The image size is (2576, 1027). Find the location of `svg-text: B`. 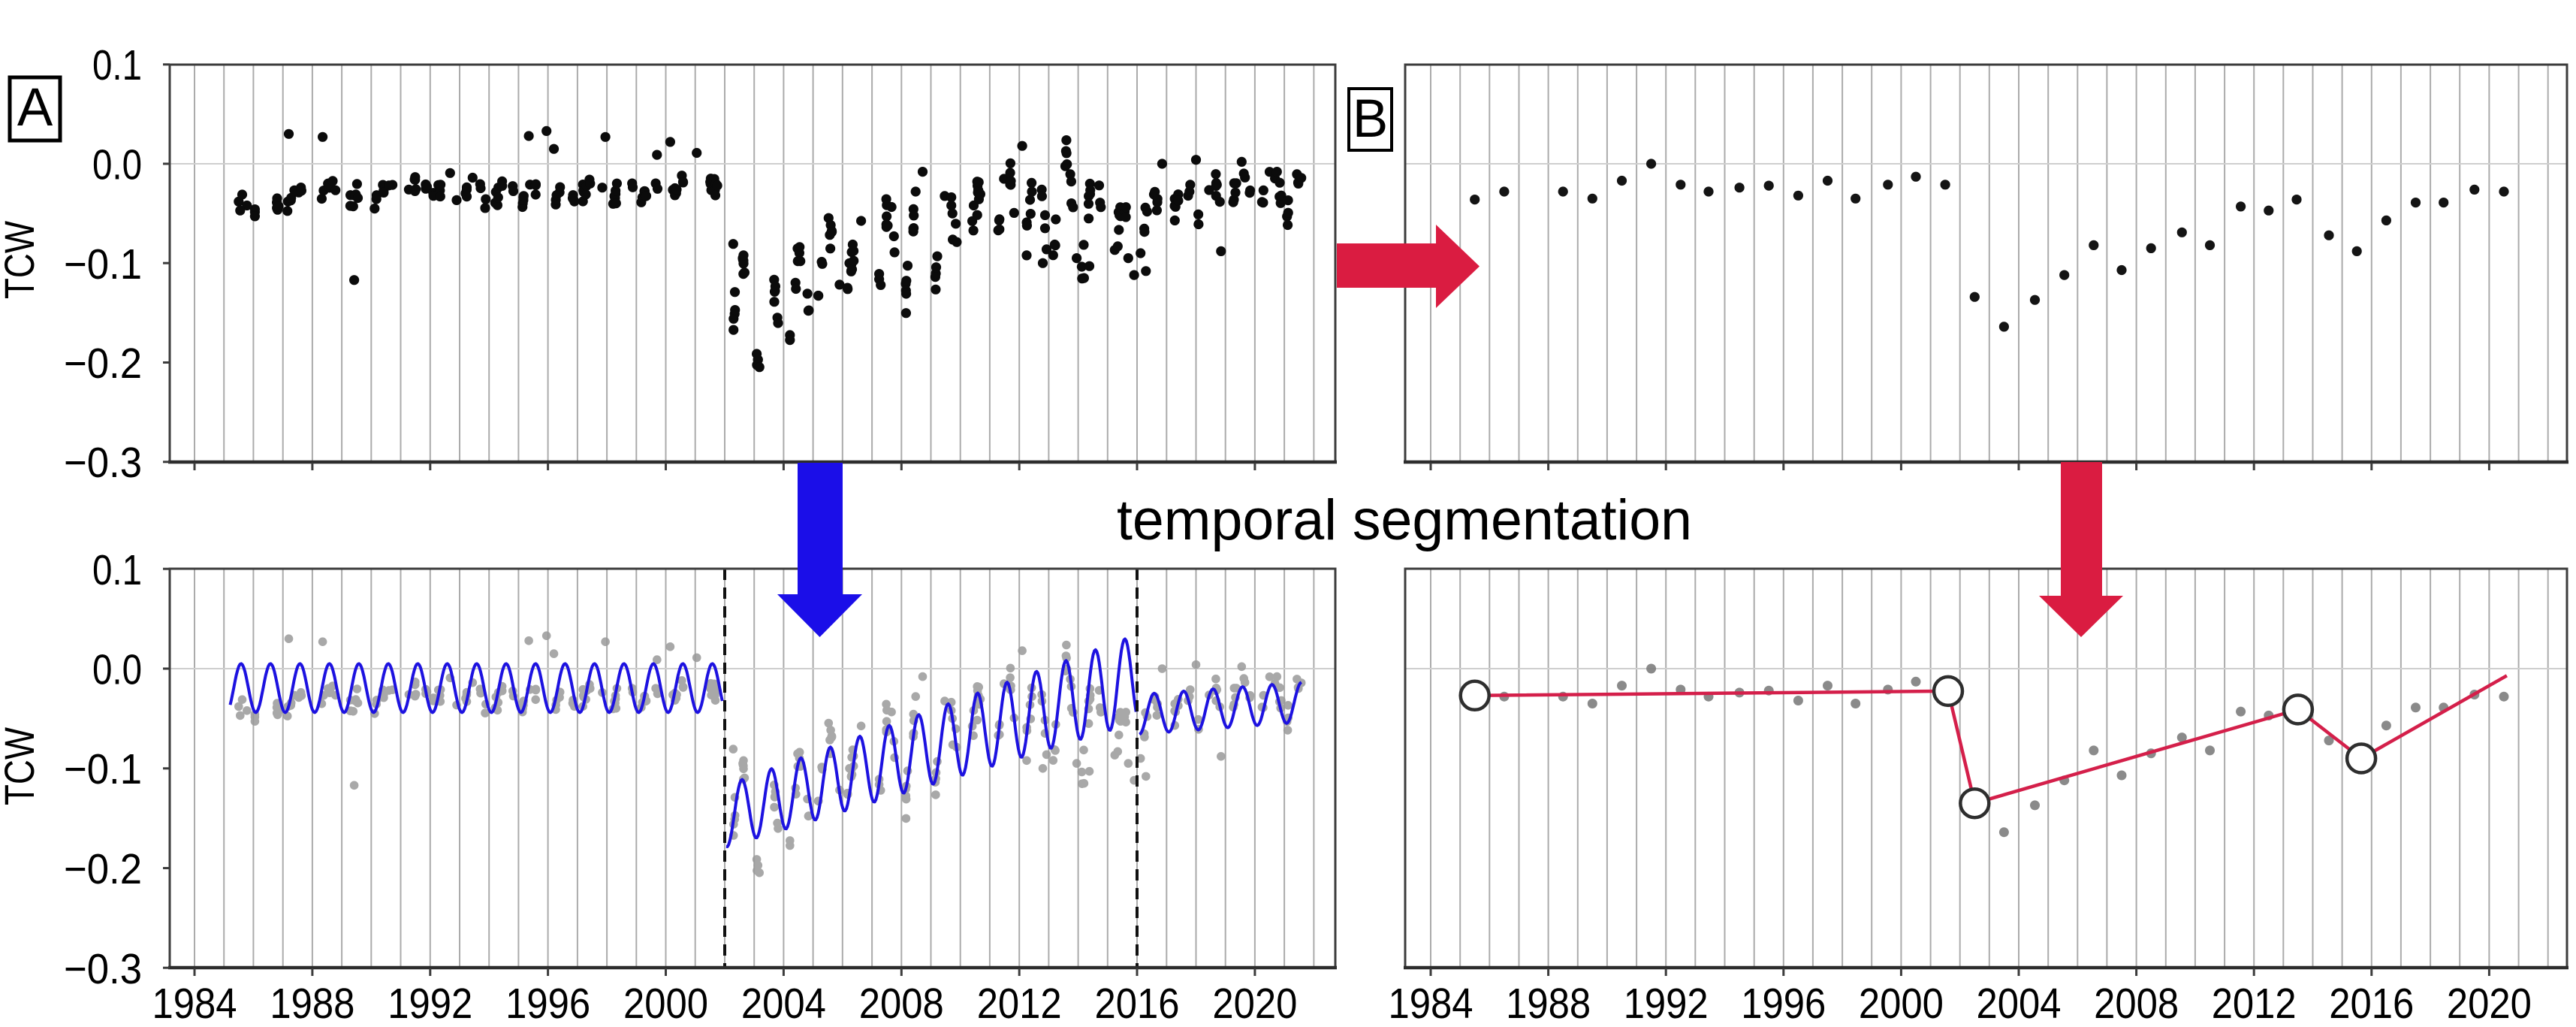

svg-text: B is located at coordinates (1370, 119).